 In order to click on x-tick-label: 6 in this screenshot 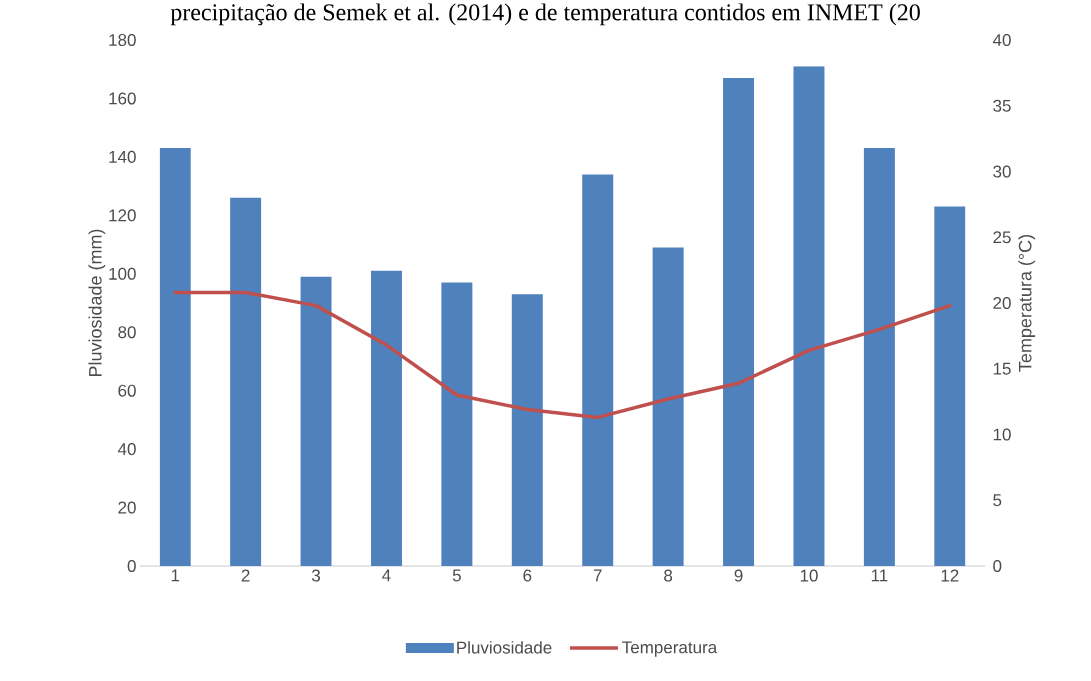, I will do `click(527, 575)`.